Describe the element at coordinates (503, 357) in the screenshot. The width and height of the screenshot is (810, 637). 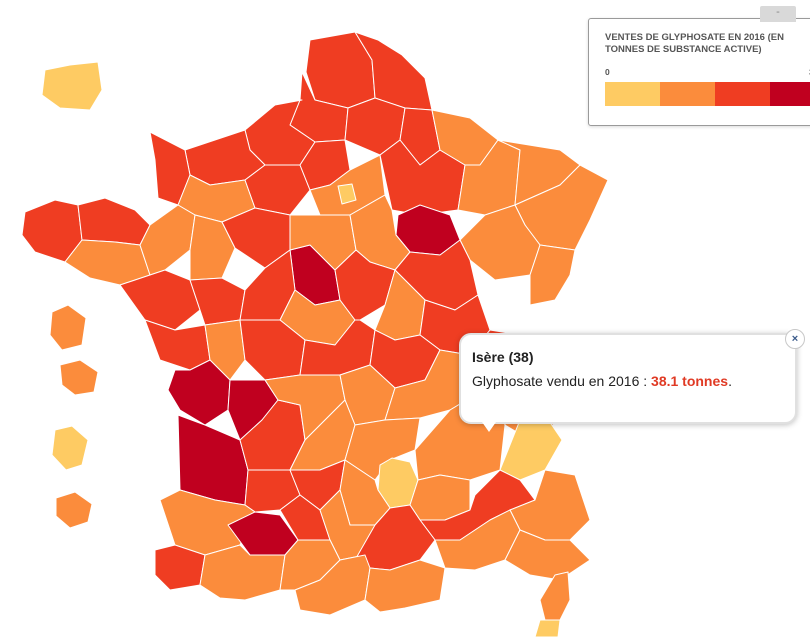
I see `tooltip-title: Isère (38)` at that location.